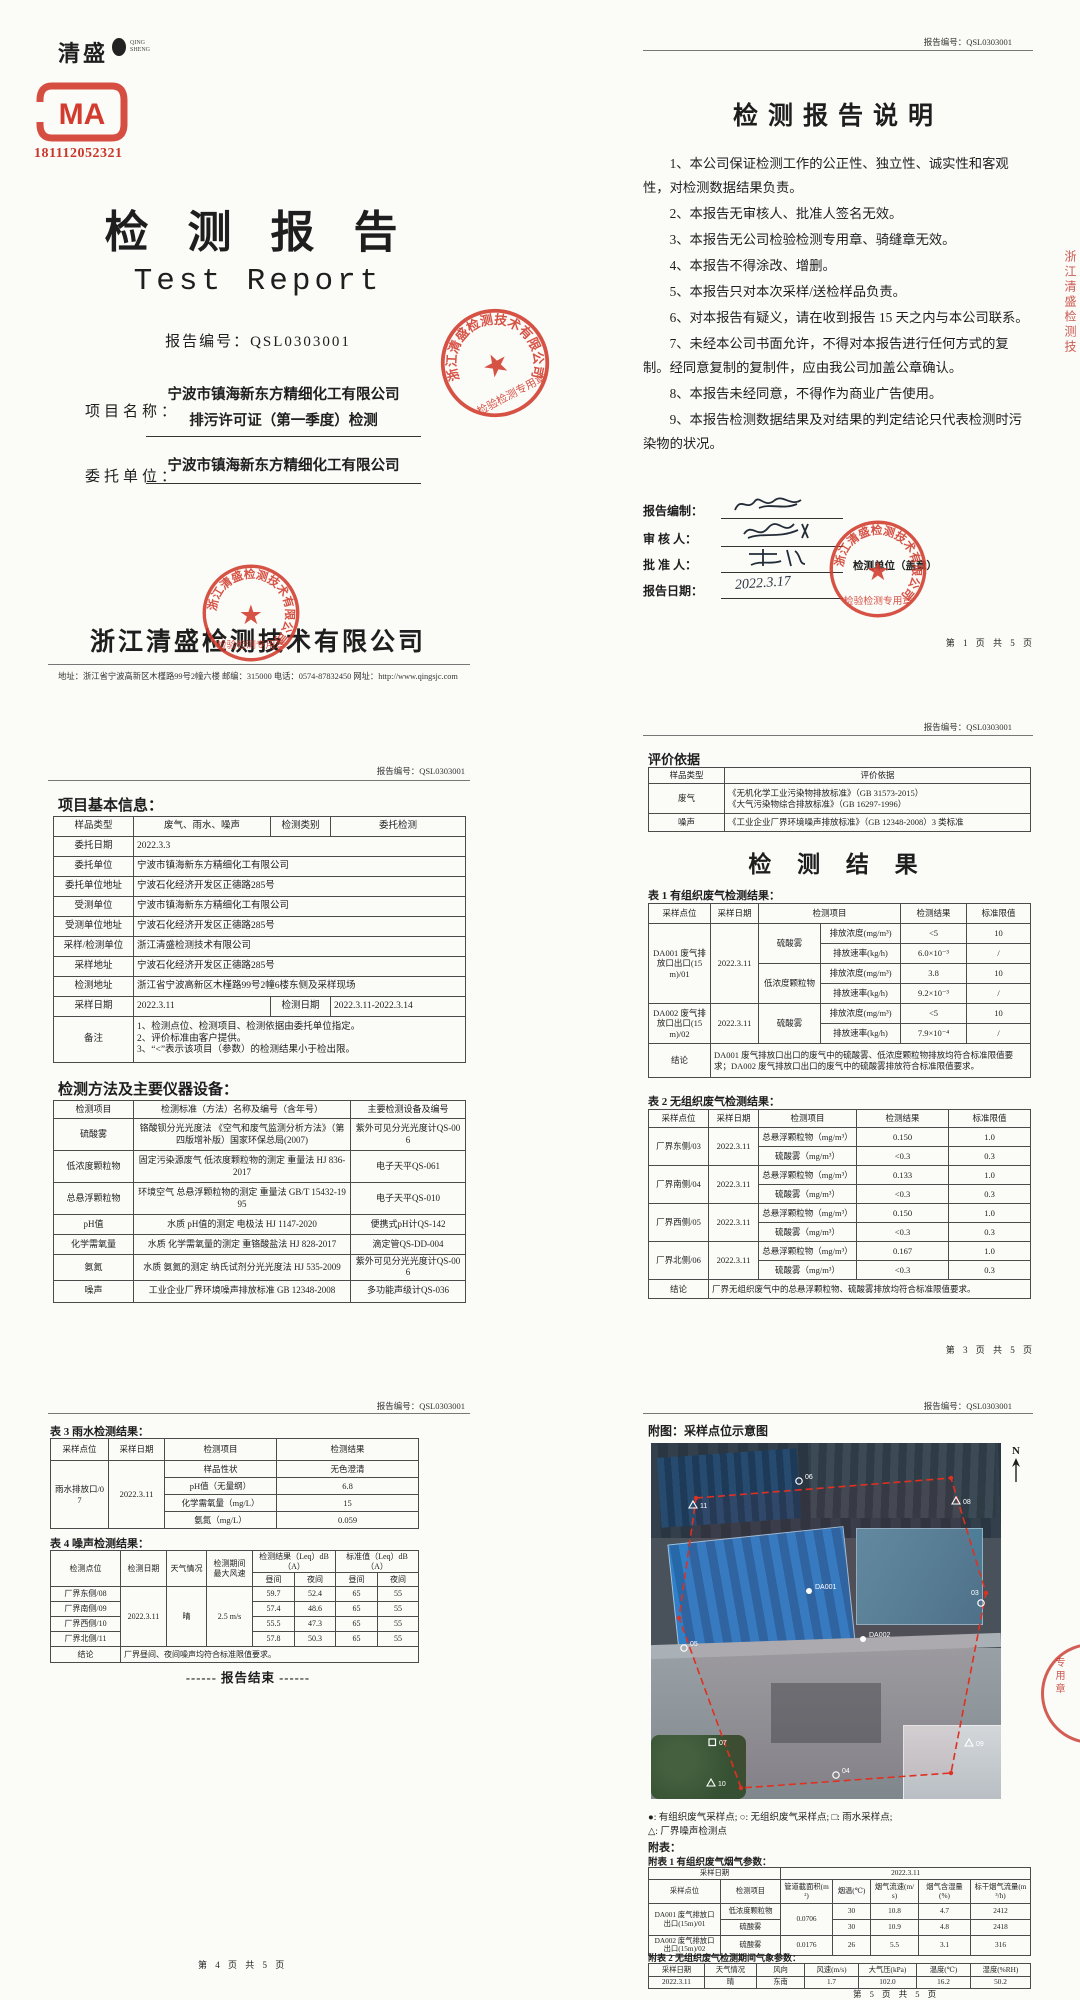  Describe the element at coordinates (673, 511) in the screenshot. I see `sig-prep-label: 报告编制：` at that location.